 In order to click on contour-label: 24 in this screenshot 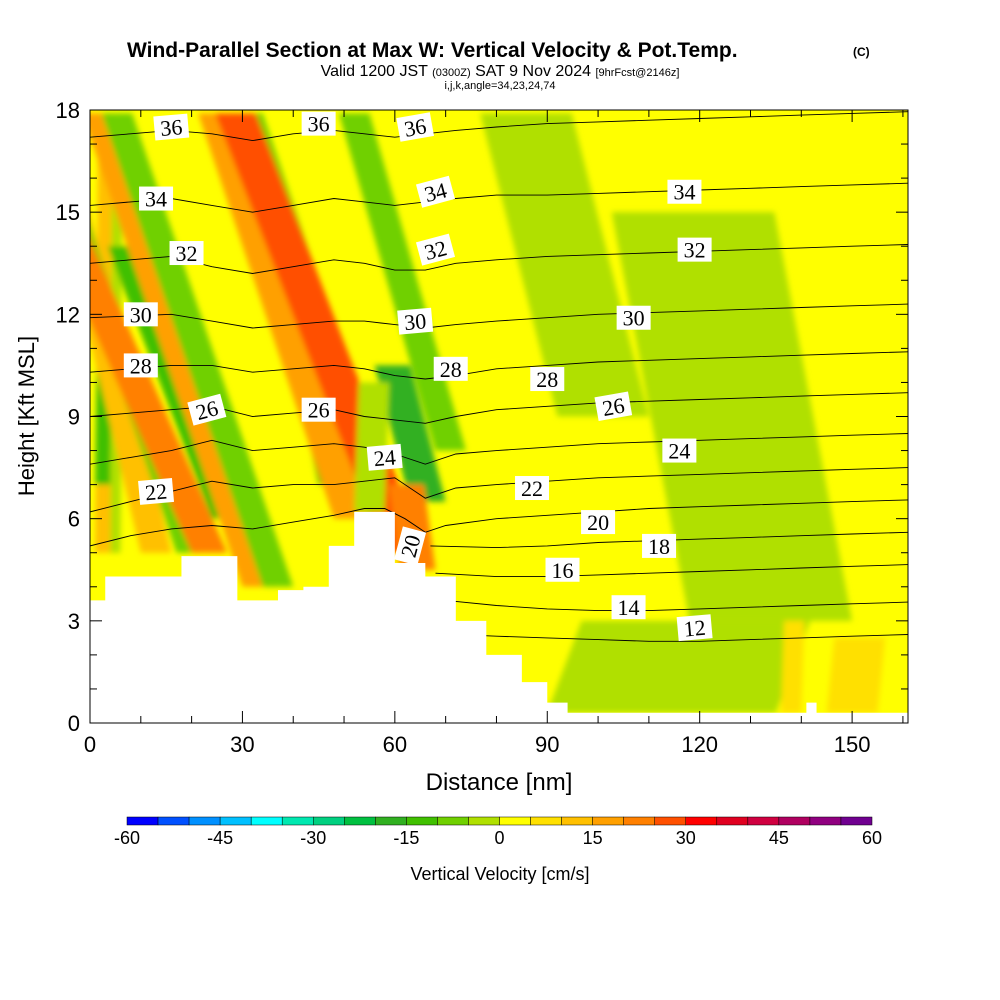, I will do `click(384, 457)`.